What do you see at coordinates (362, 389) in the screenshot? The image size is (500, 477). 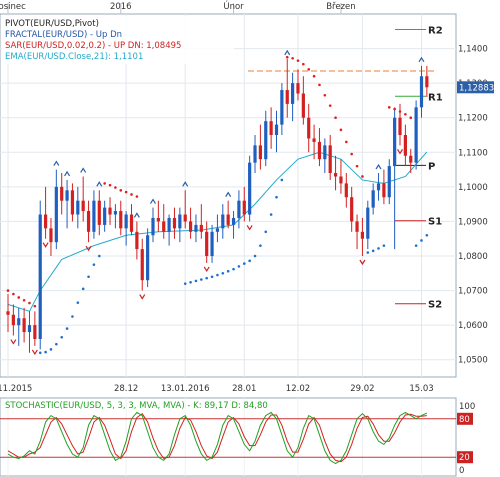 I see `x-tick-label: 29.02` at bounding box center [362, 389].